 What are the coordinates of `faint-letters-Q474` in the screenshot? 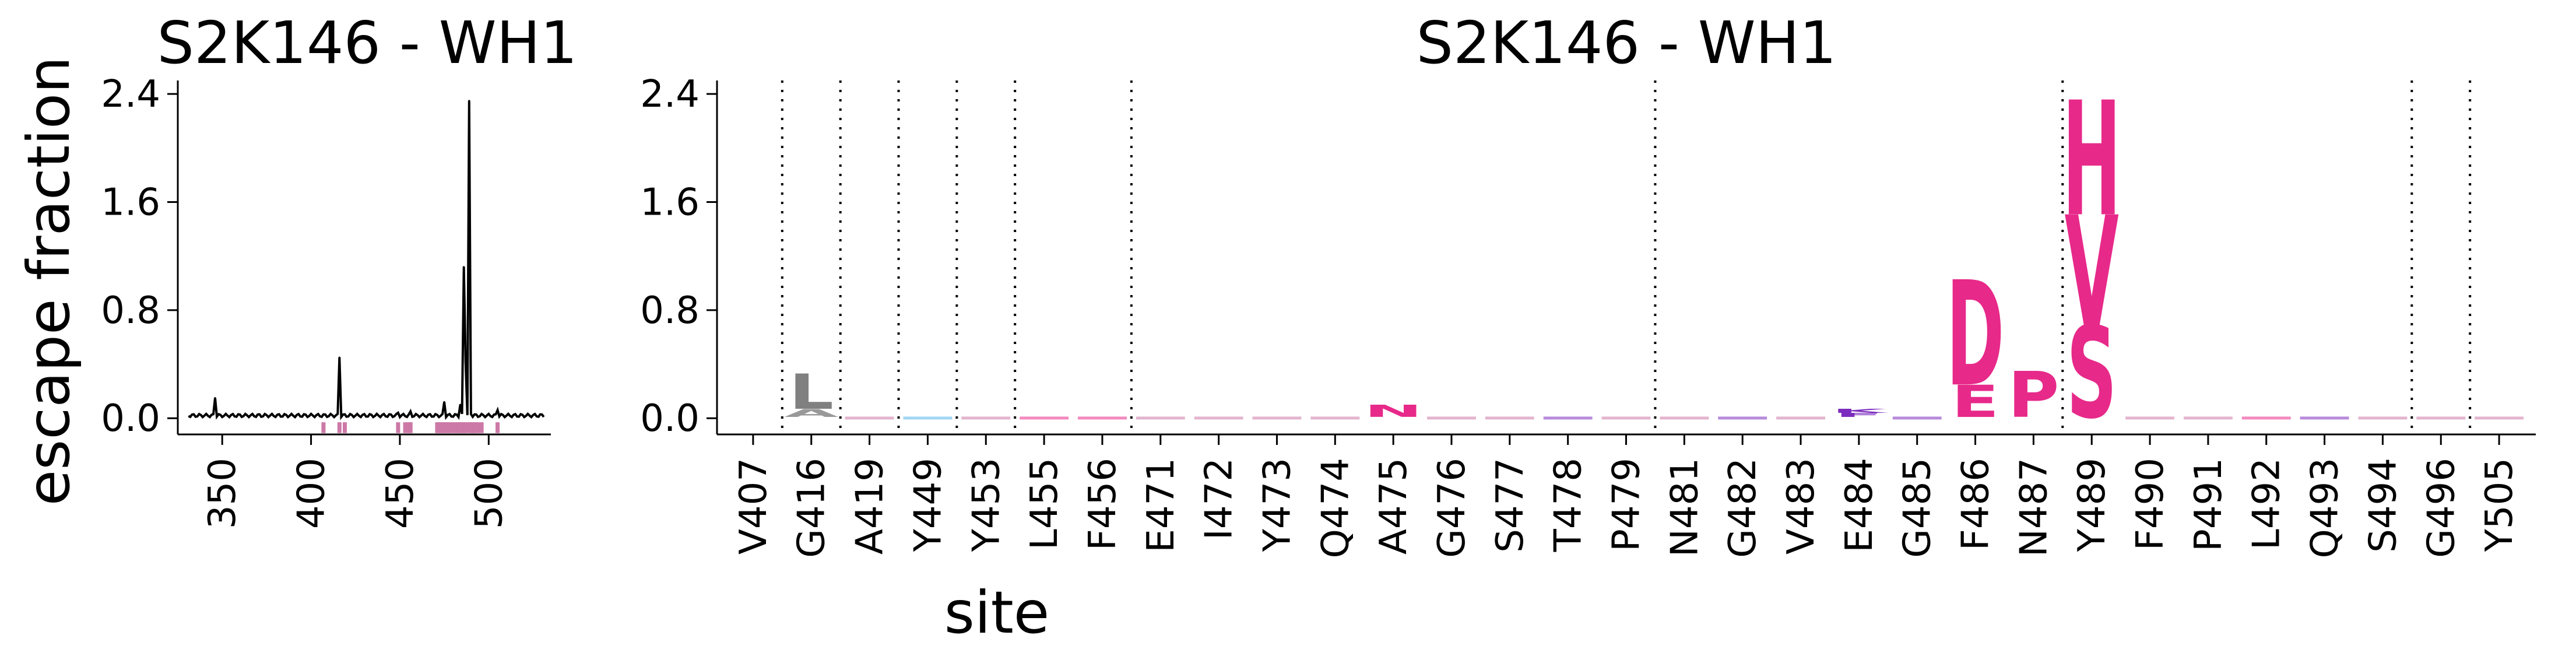 It's located at (1334, 417).